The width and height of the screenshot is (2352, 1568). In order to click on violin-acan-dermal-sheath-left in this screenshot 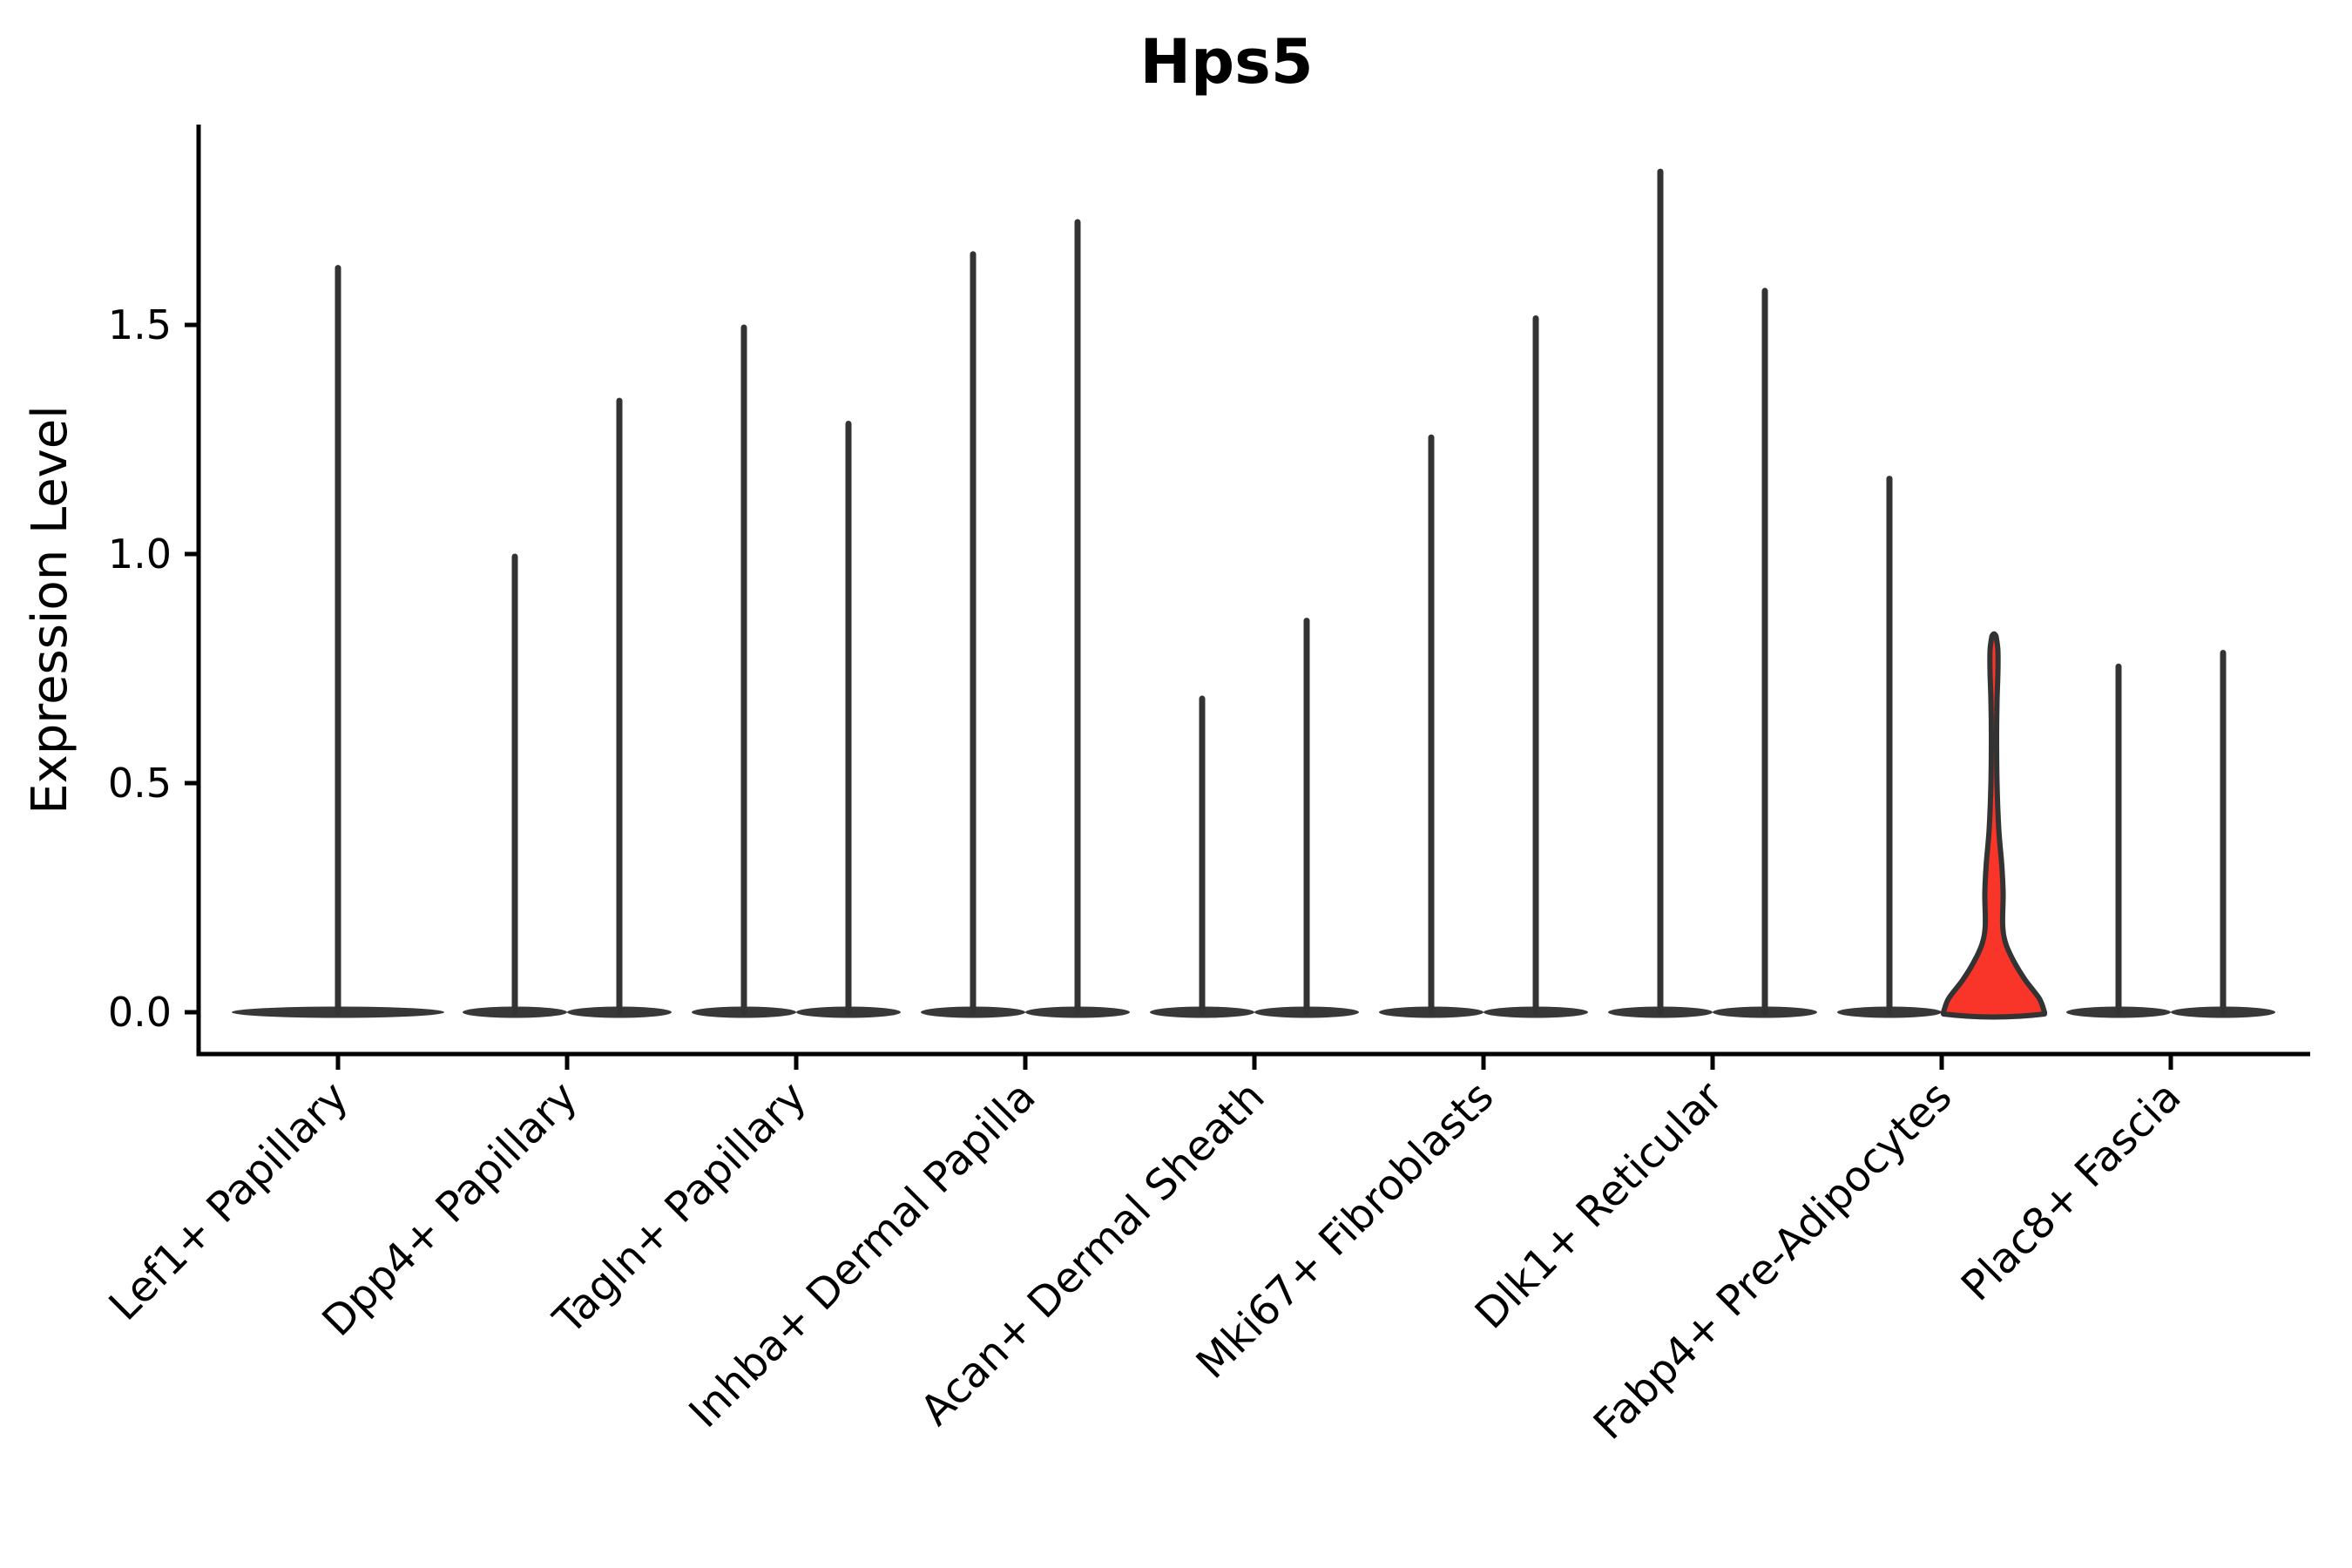, I will do `click(1202, 856)`.